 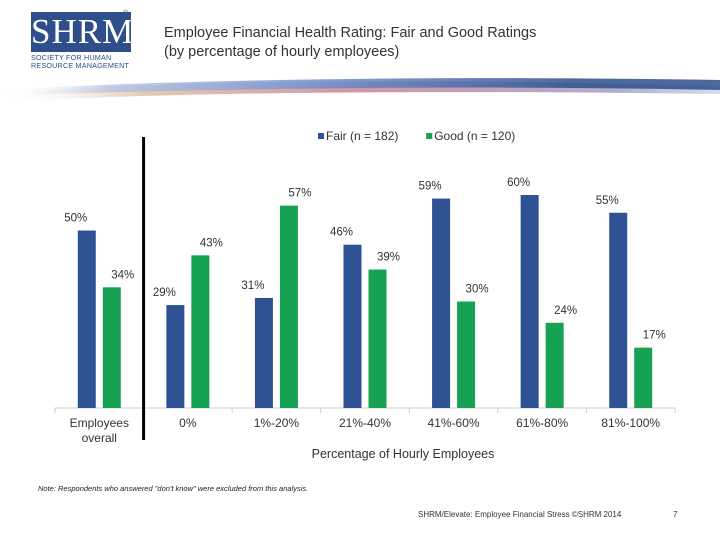 I want to click on x-tick-label: 61%-80%, so click(x=542, y=423).